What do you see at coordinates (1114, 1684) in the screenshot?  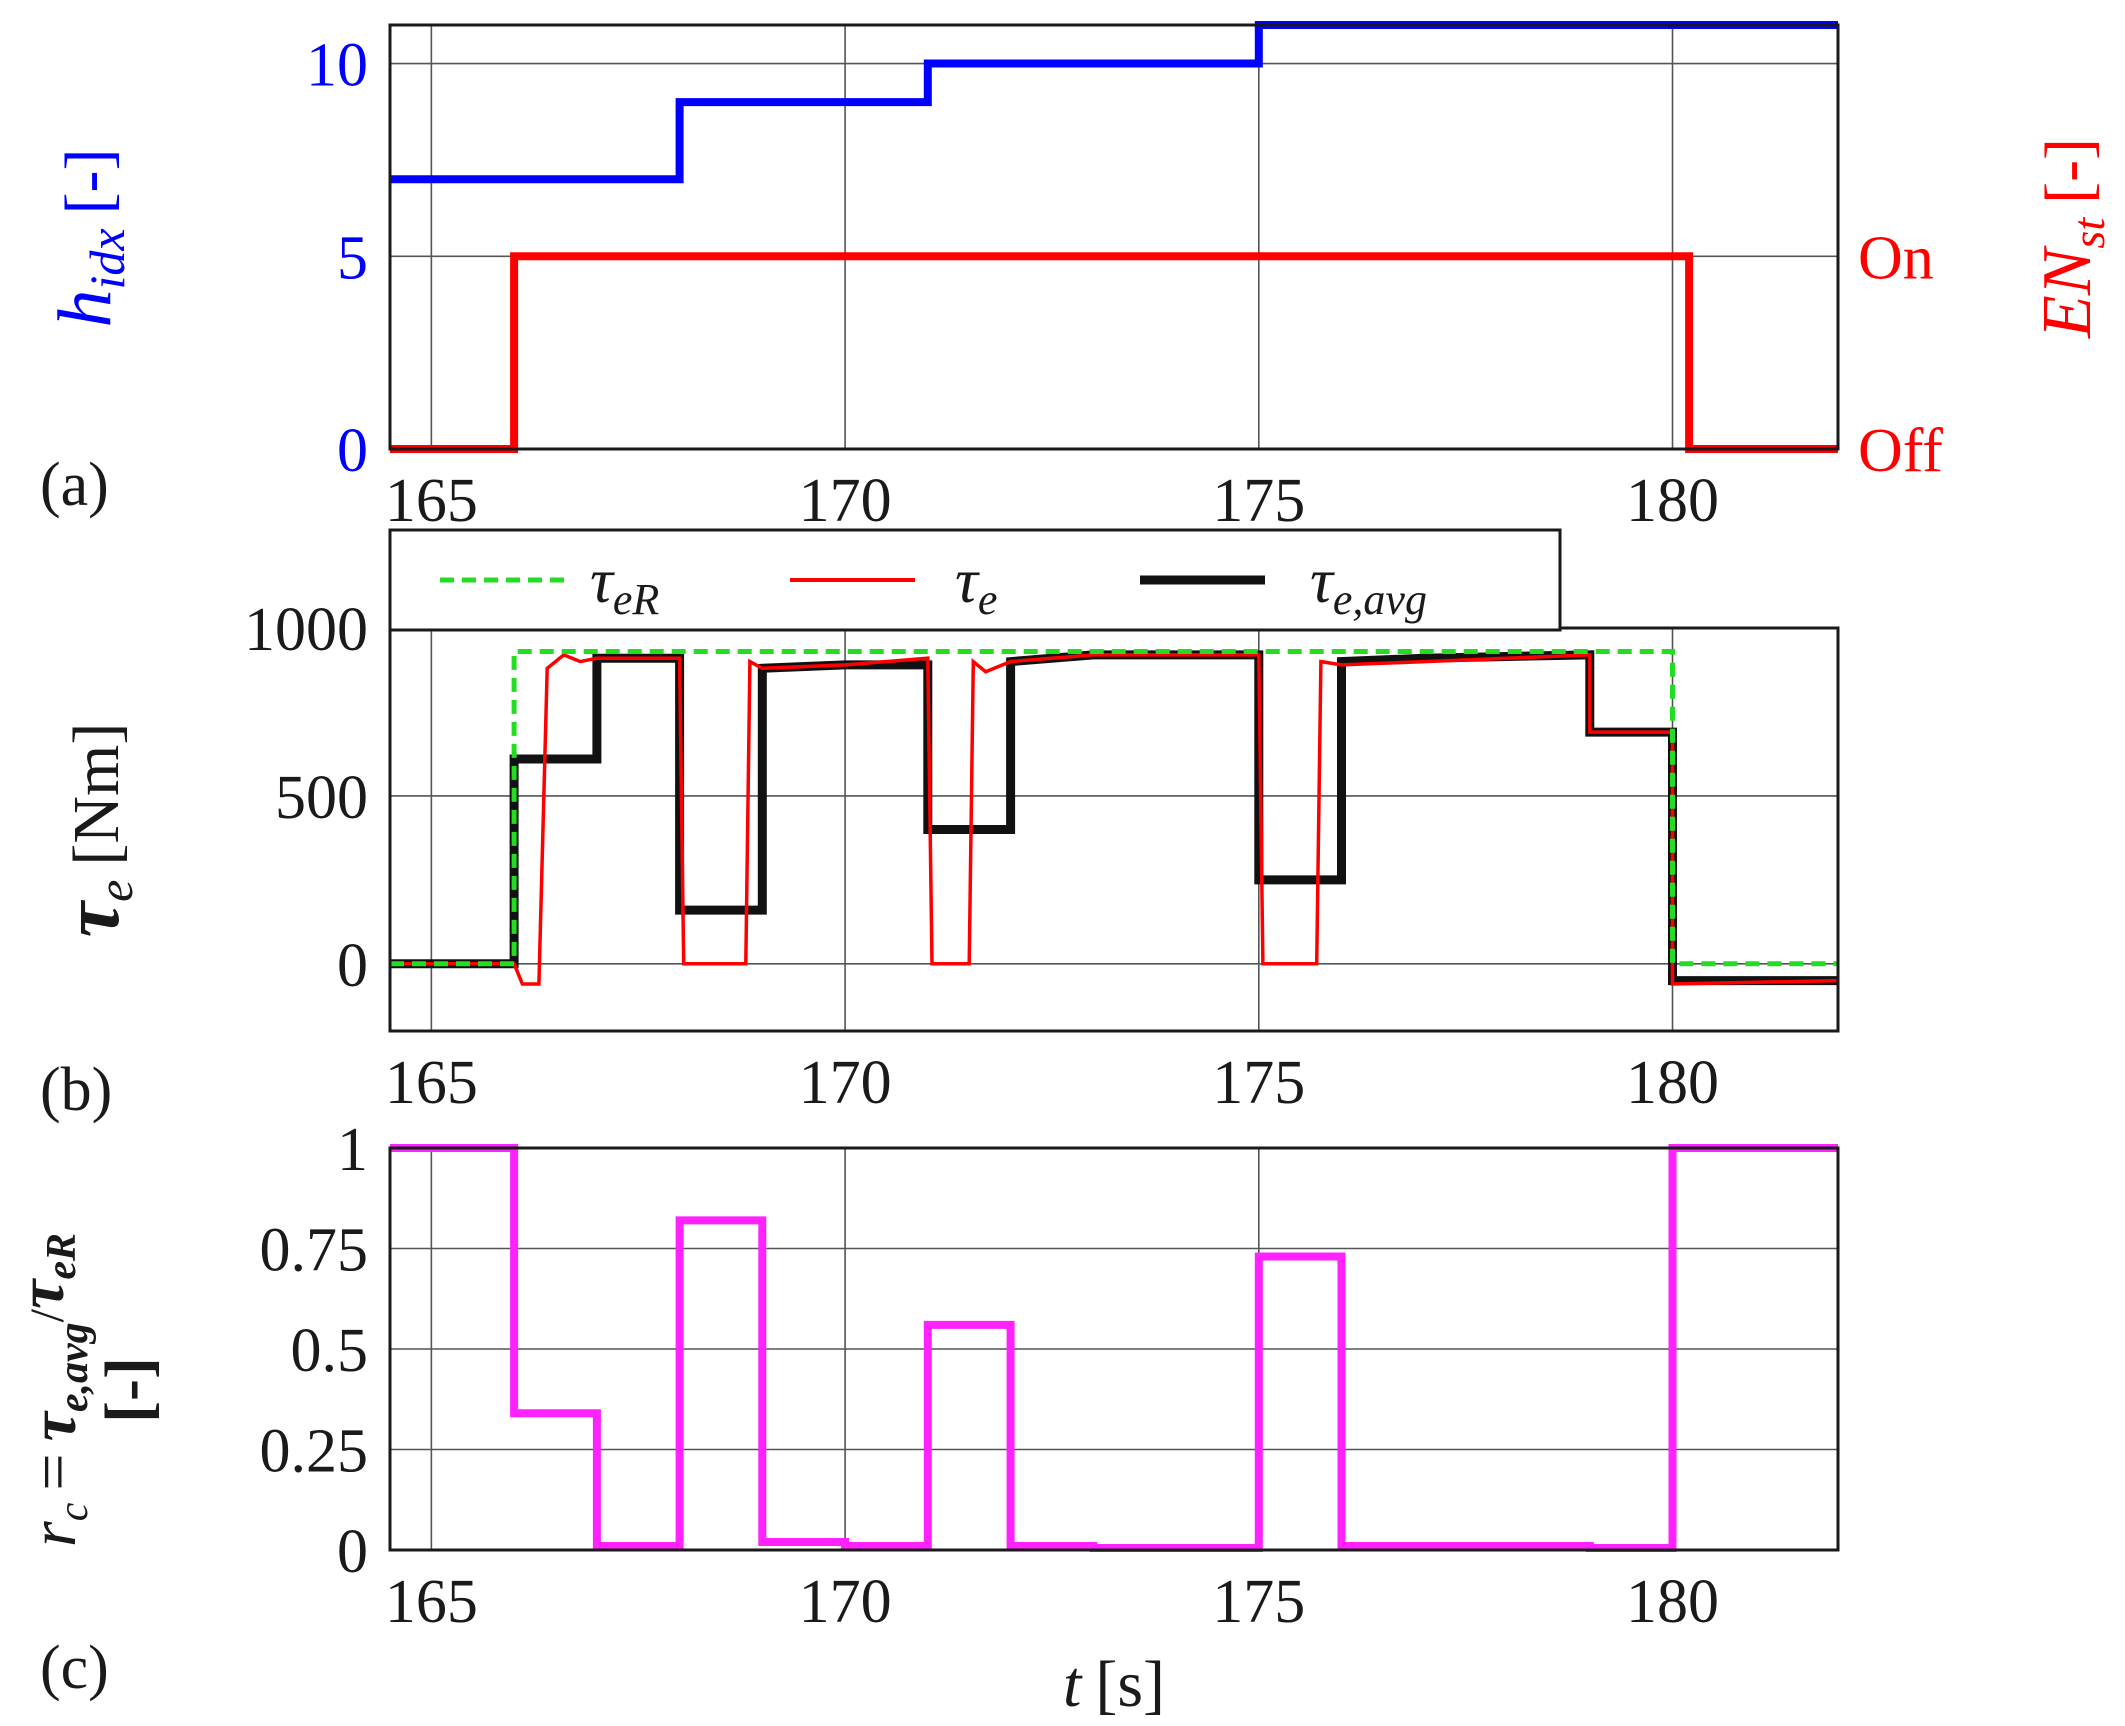 I see `panel-c-x-label: t [s]` at bounding box center [1114, 1684].